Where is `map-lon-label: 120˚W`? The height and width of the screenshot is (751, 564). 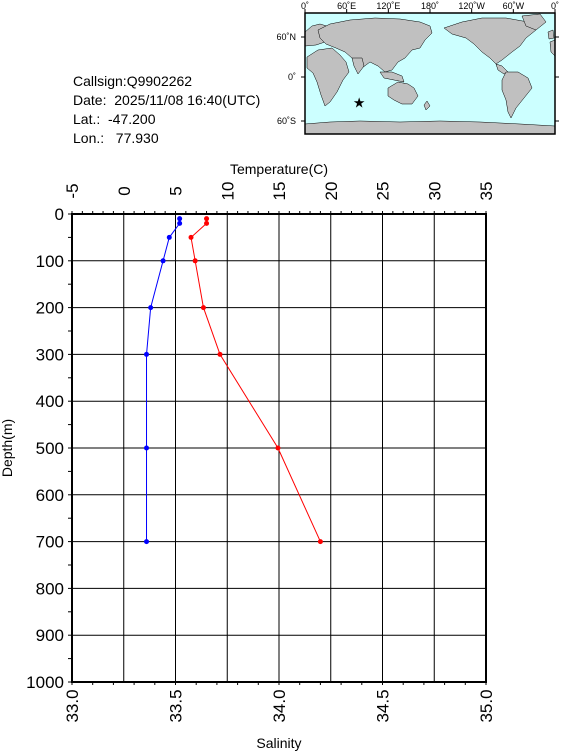
map-lon-label: 120˚W is located at coordinates (471, 6).